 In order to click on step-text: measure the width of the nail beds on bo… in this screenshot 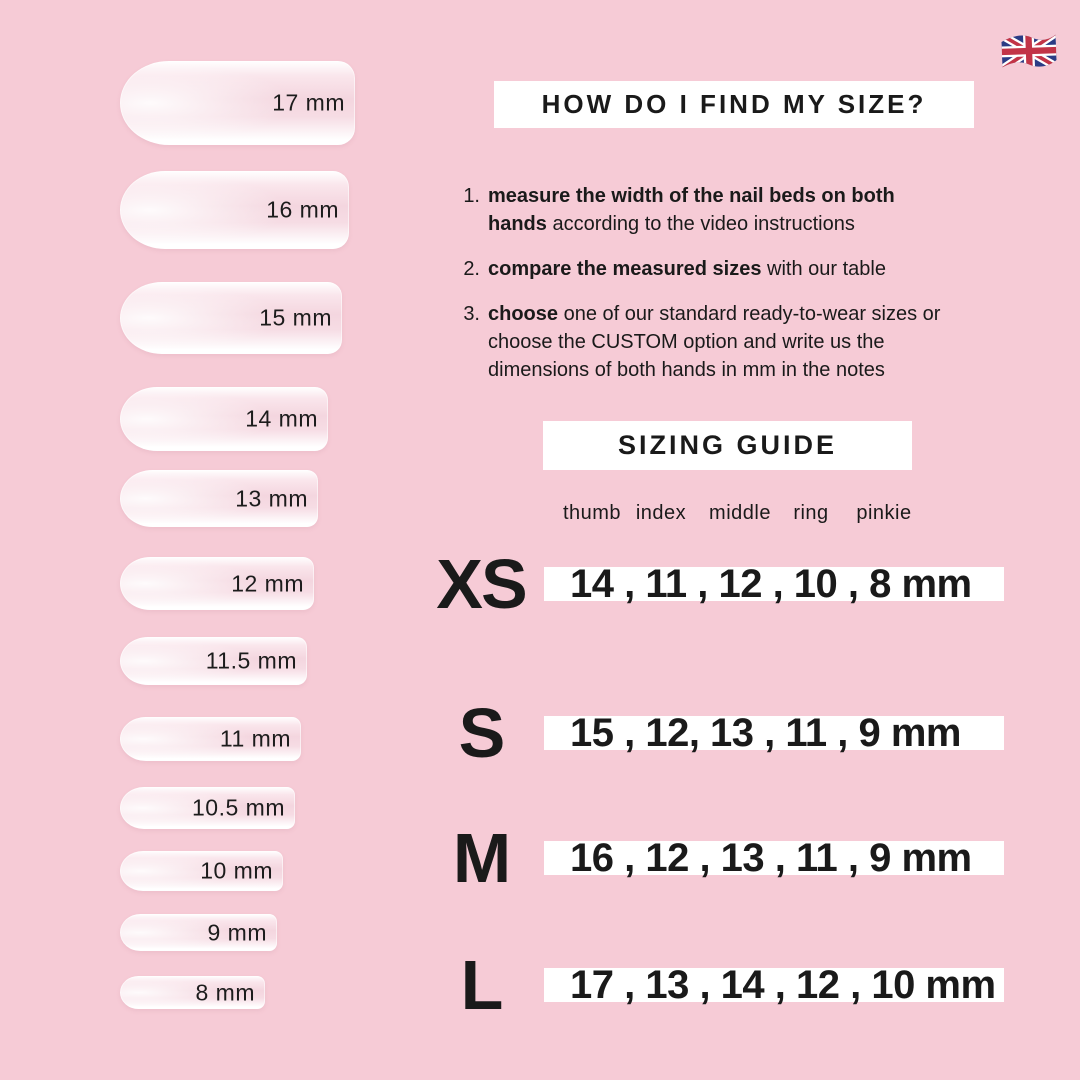, I will do `click(691, 210)`.